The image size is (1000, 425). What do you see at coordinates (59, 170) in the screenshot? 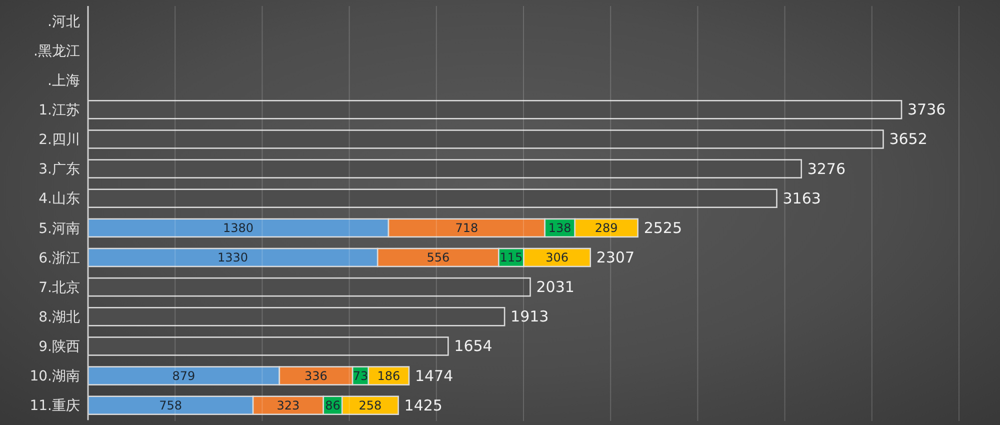
I see `y-tick-label: 3.广东` at bounding box center [59, 170].